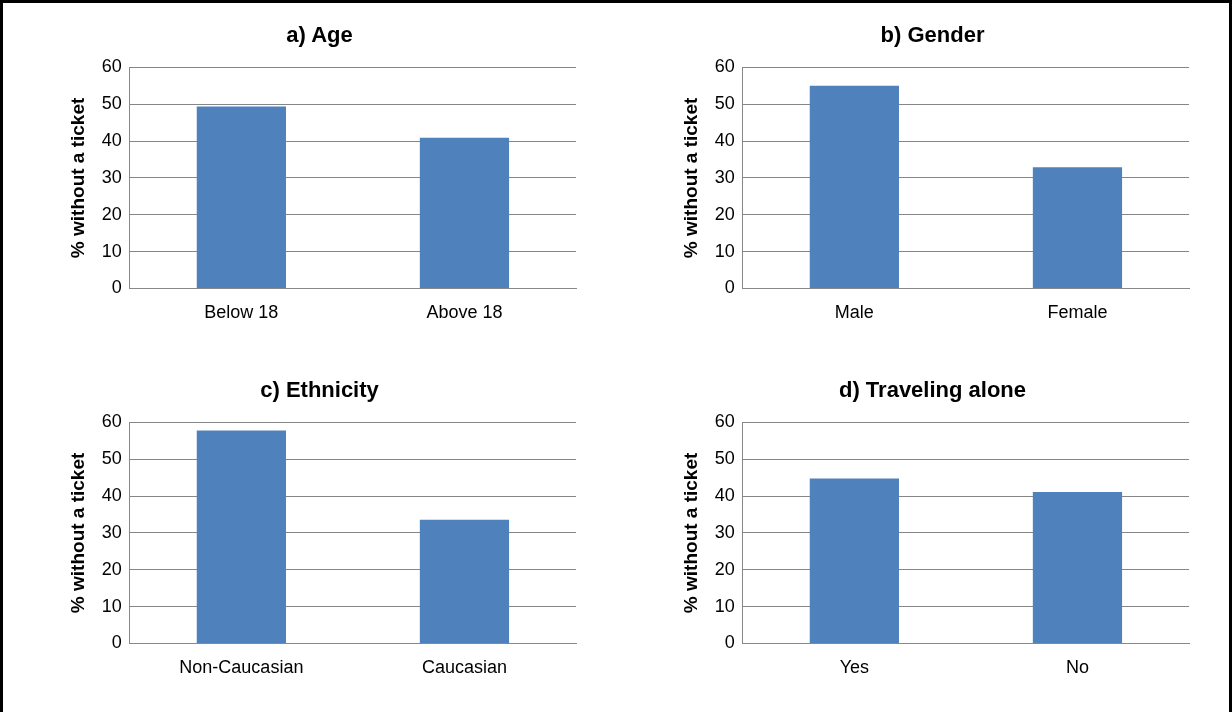 The height and width of the screenshot is (715, 1232). What do you see at coordinates (1077, 667) in the screenshot?
I see `x-tick-label: No` at bounding box center [1077, 667].